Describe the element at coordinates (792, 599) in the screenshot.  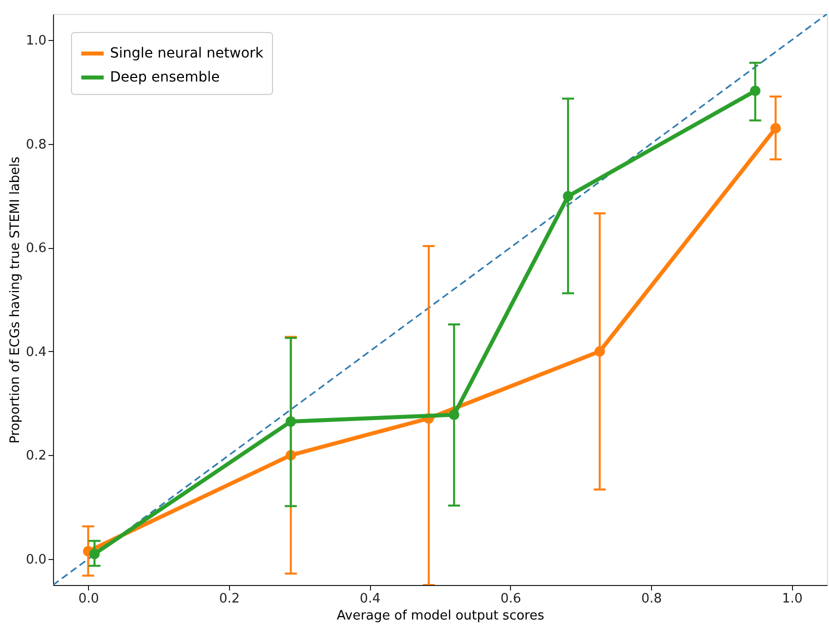
I see `x-tick-label: 1.0` at that location.